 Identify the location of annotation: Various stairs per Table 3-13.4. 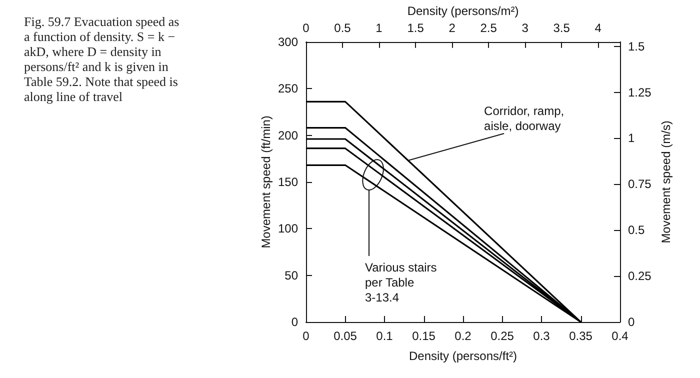
(402, 282).